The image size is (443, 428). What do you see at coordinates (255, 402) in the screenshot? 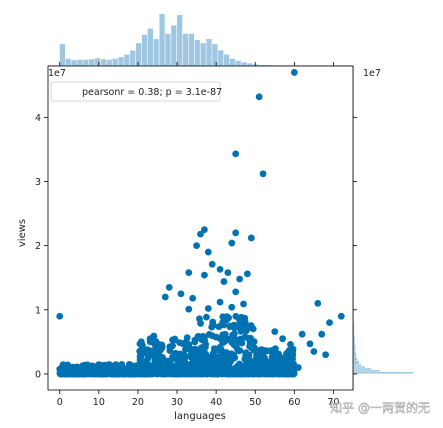
I see `x-tick-label: 50` at bounding box center [255, 402].